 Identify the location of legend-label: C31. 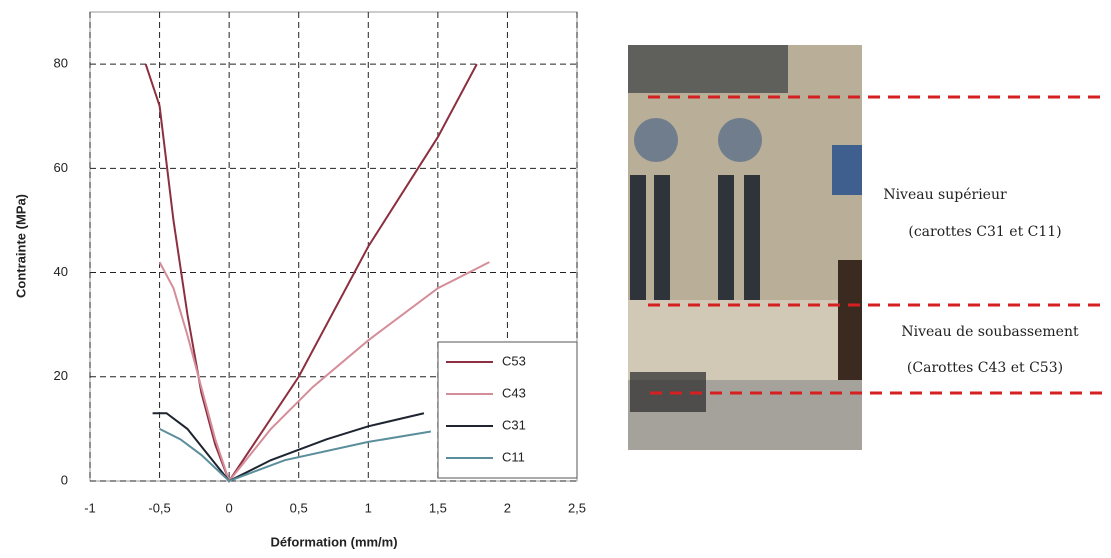
(514, 424).